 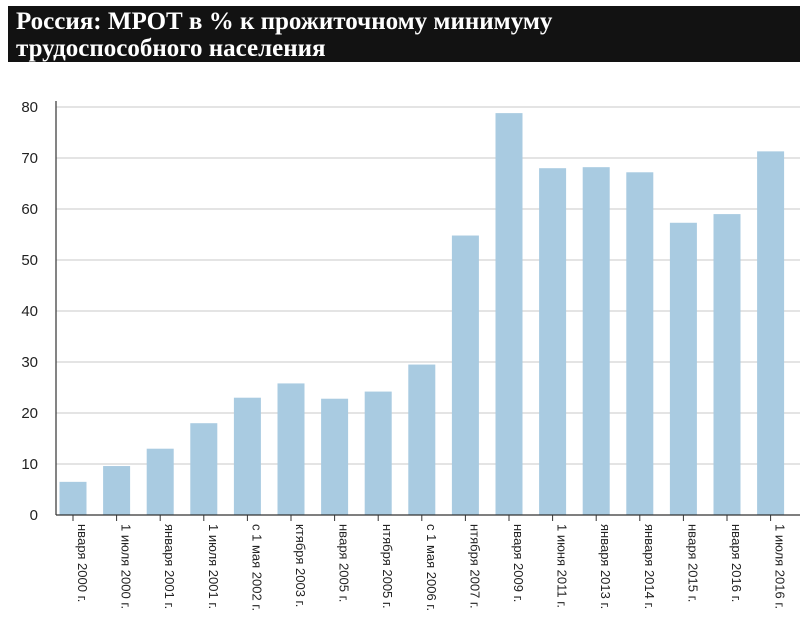 I want to click on y-tick-label: 20, so click(x=29, y=413).